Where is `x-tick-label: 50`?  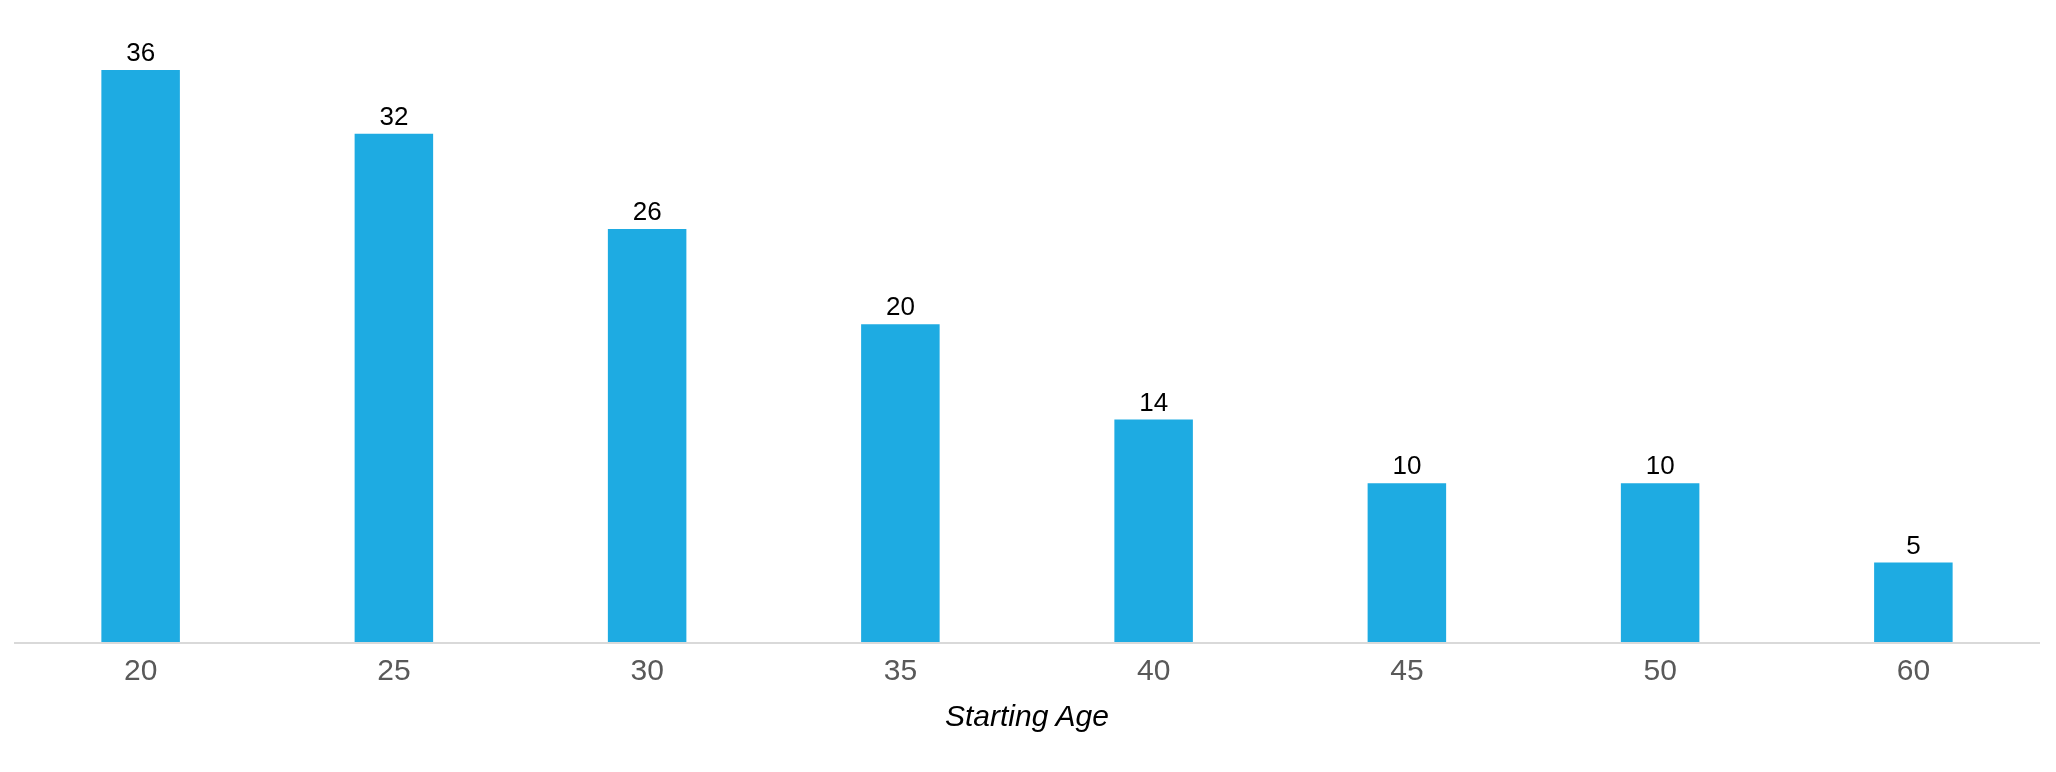 x-tick-label: 50 is located at coordinates (1660, 669).